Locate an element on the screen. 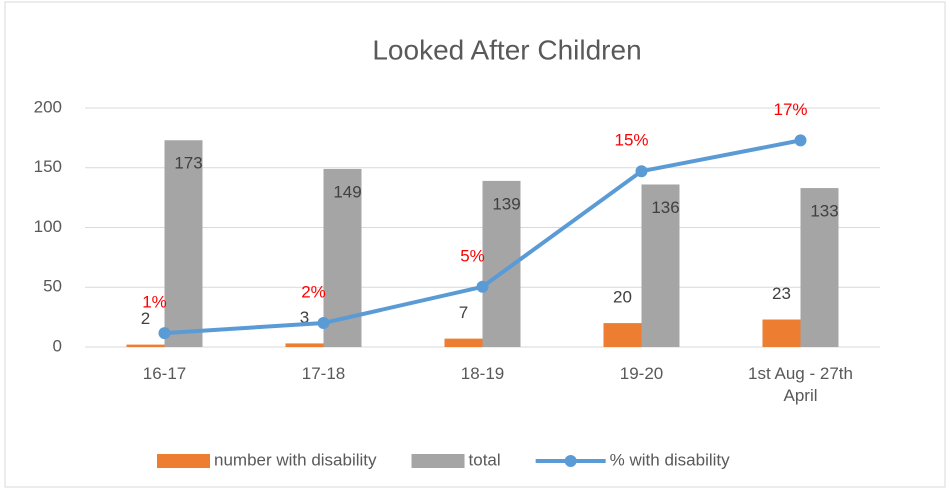 The height and width of the screenshot is (490, 950). y-tick-label: 0 is located at coordinates (57, 345).